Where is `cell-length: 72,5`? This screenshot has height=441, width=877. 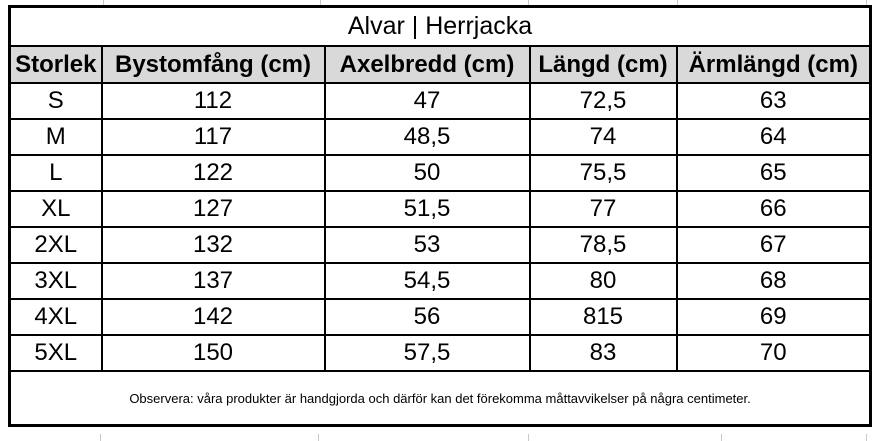
cell-length: 72,5 is located at coordinates (603, 101).